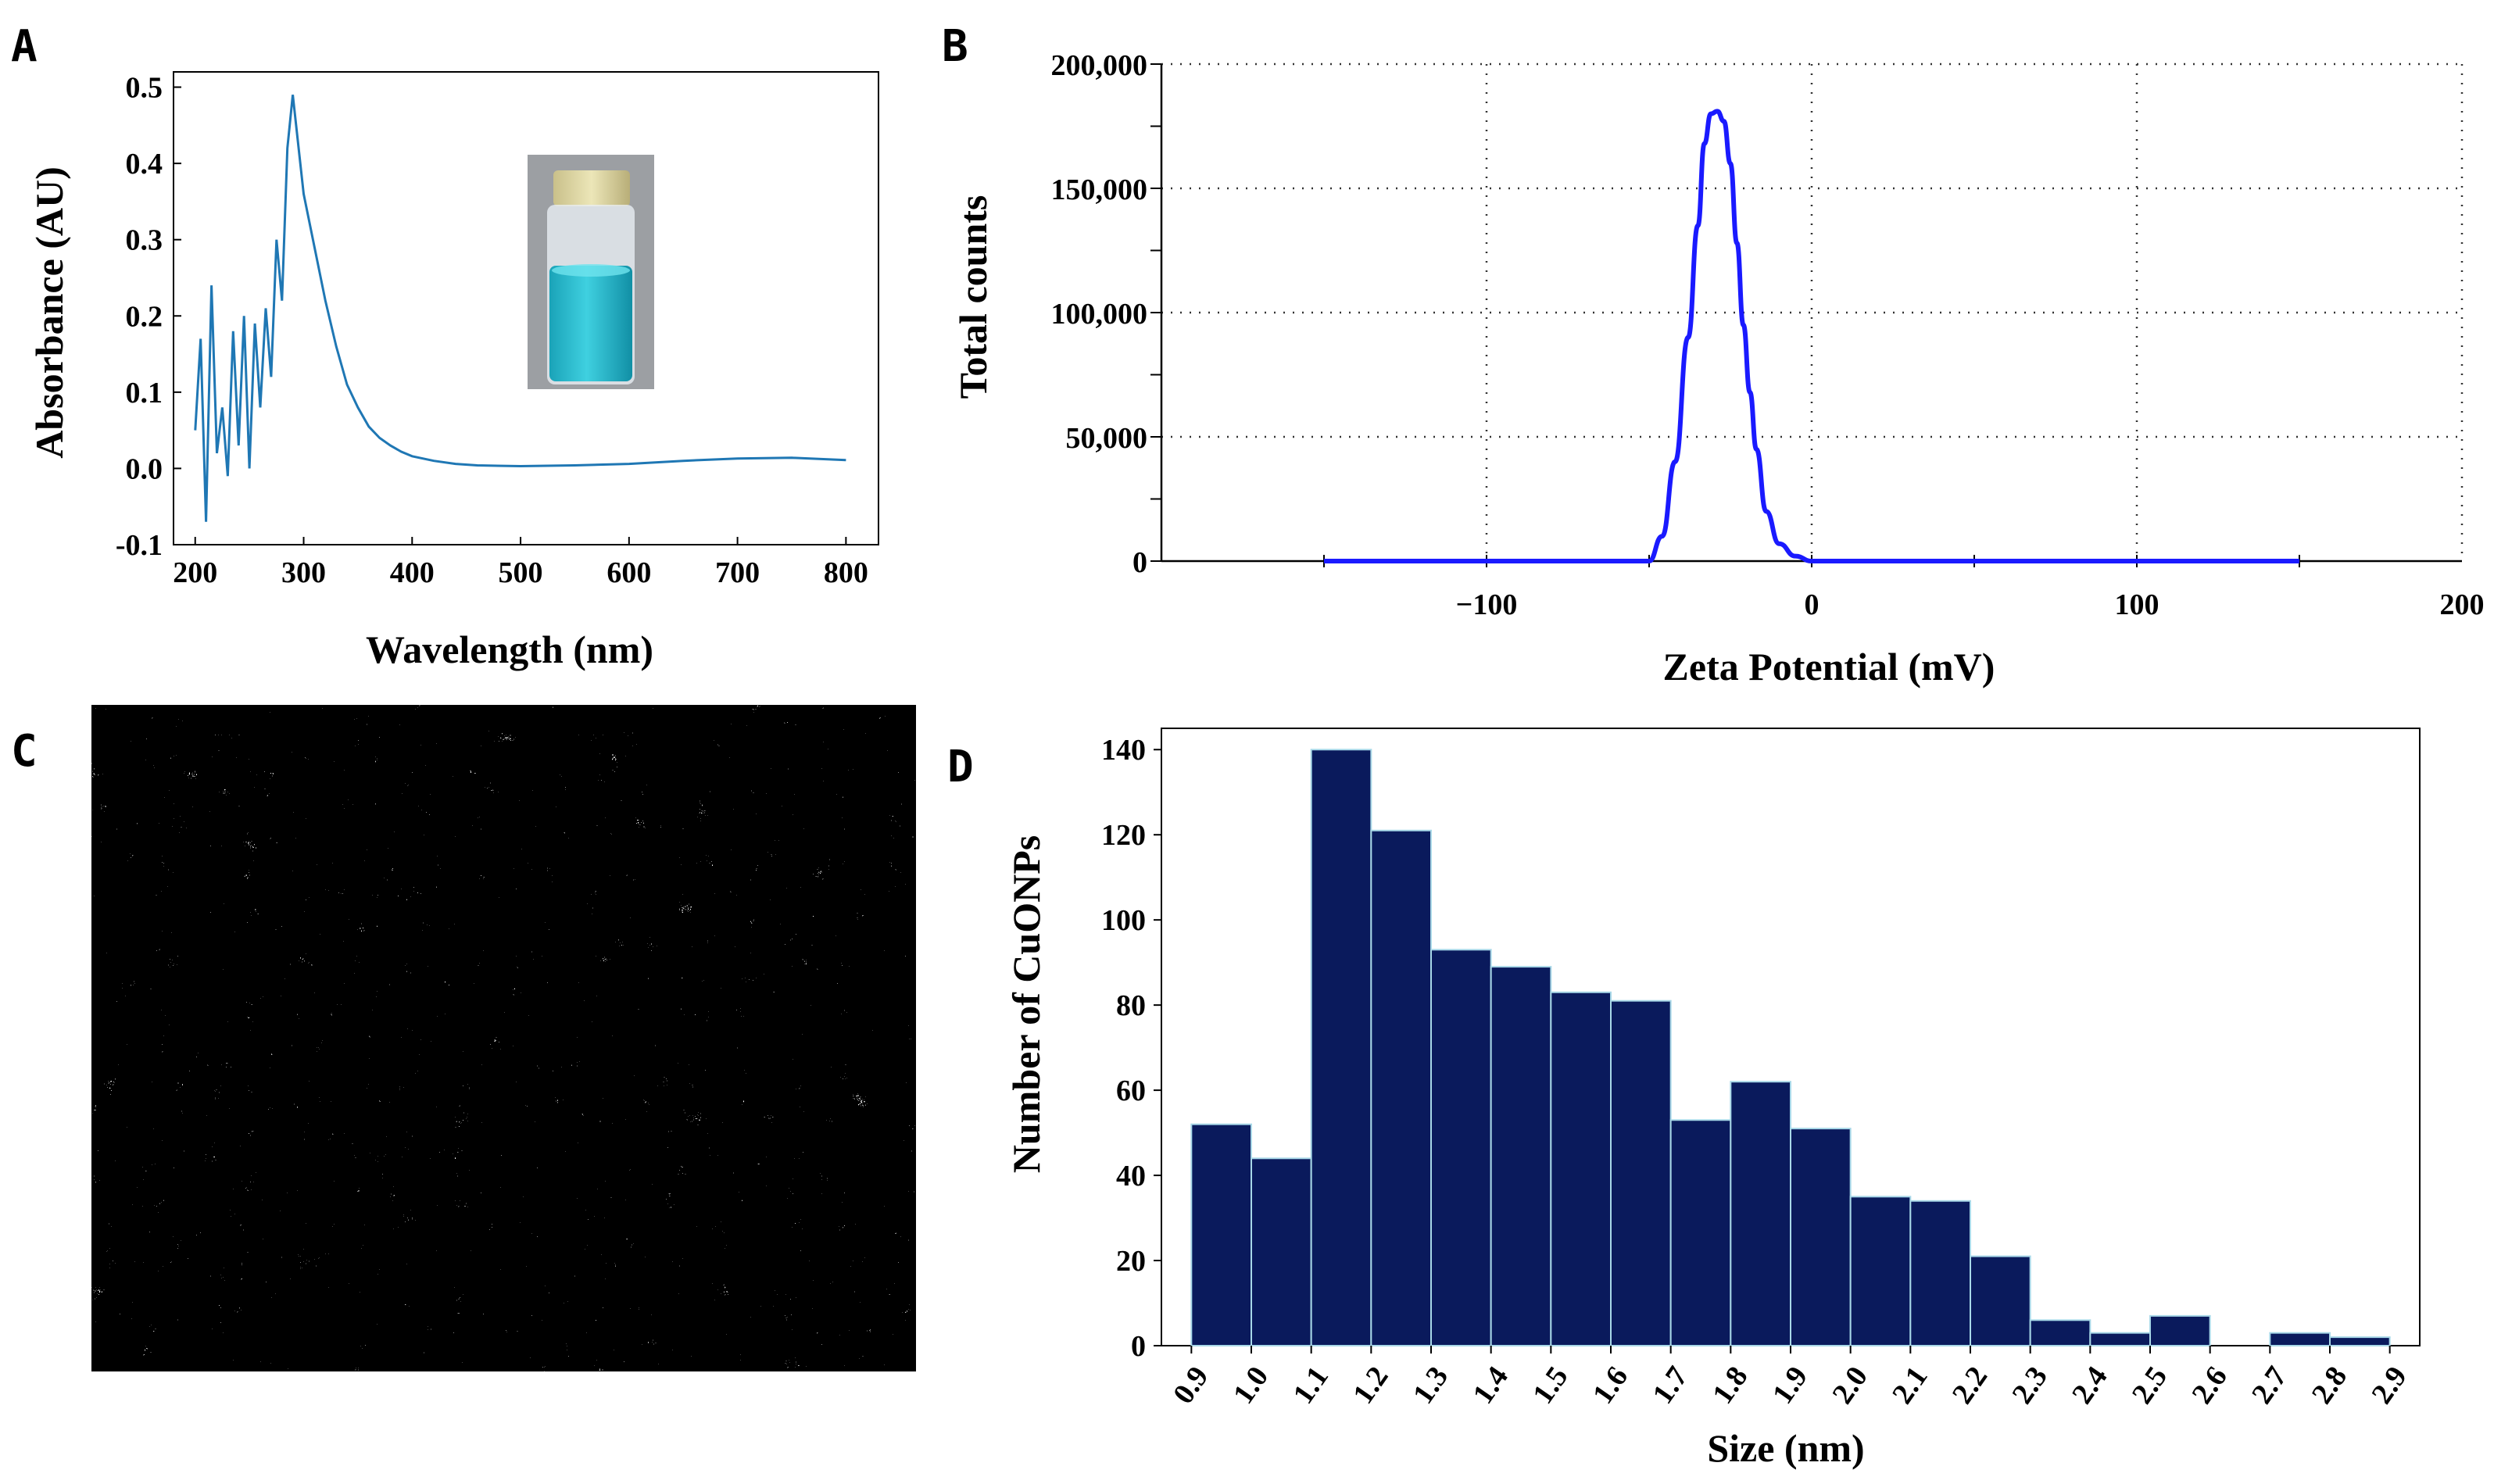 This screenshot has width=2494, height=1484. What do you see at coordinates (1123, 920) in the screenshot?
I see `histogram-y-tick-label: 100` at bounding box center [1123, 920].